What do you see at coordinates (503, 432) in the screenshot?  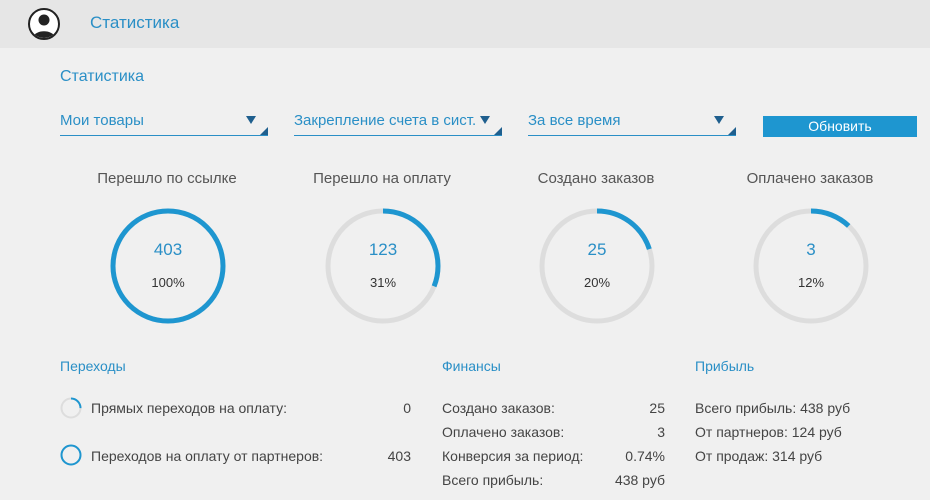 I see `row-label: Оплачено заказов:` at bounding box center [503, 432].